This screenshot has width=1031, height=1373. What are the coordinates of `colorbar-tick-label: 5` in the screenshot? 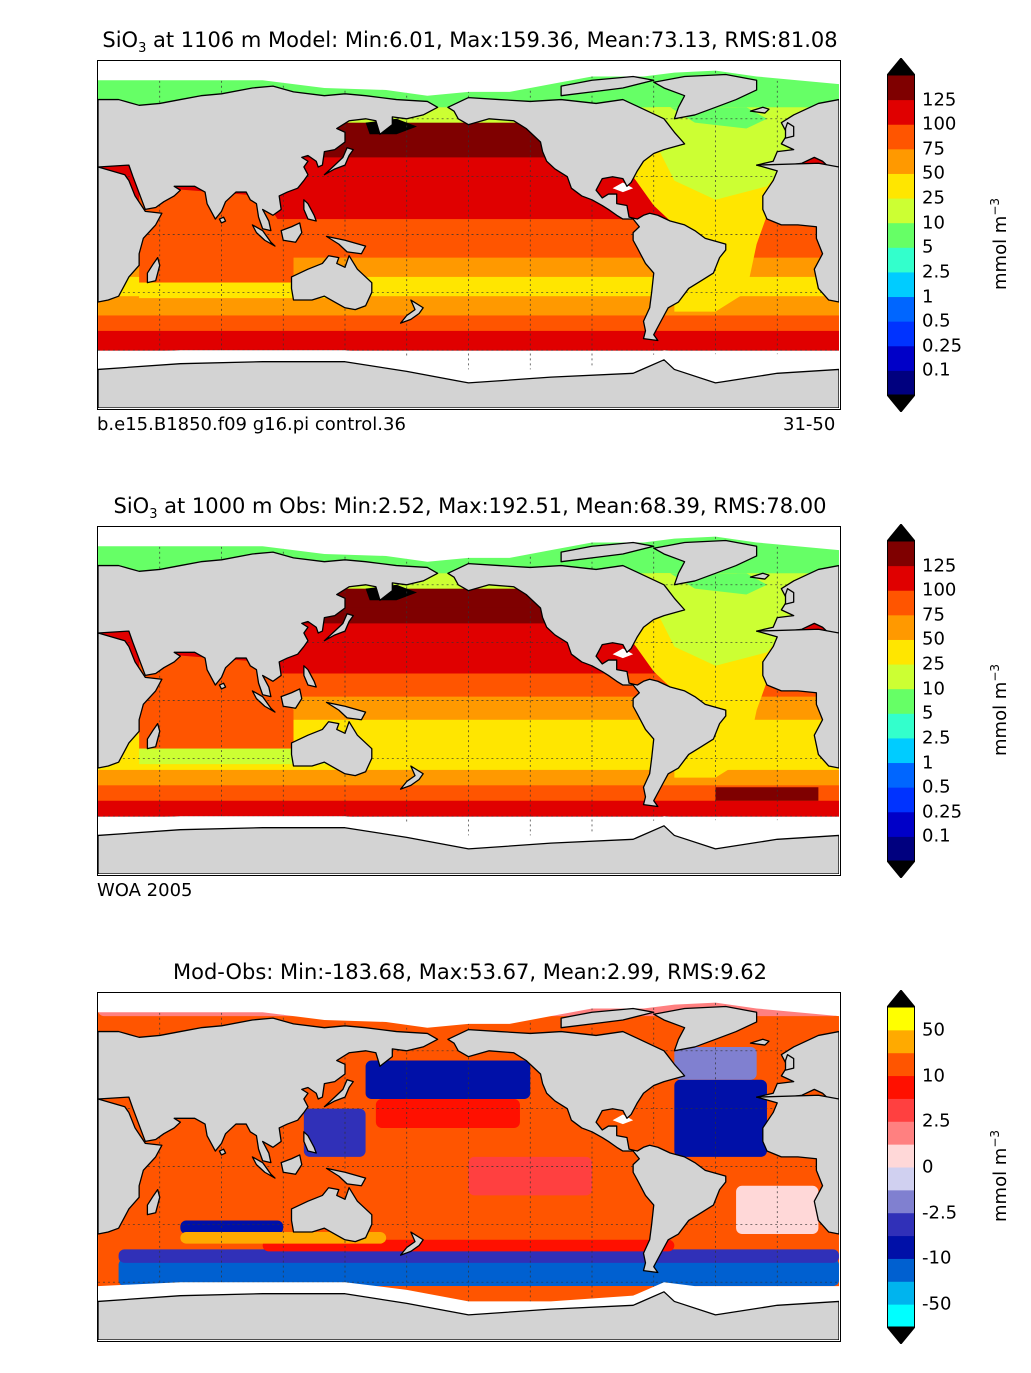 It's located at (928, 713).